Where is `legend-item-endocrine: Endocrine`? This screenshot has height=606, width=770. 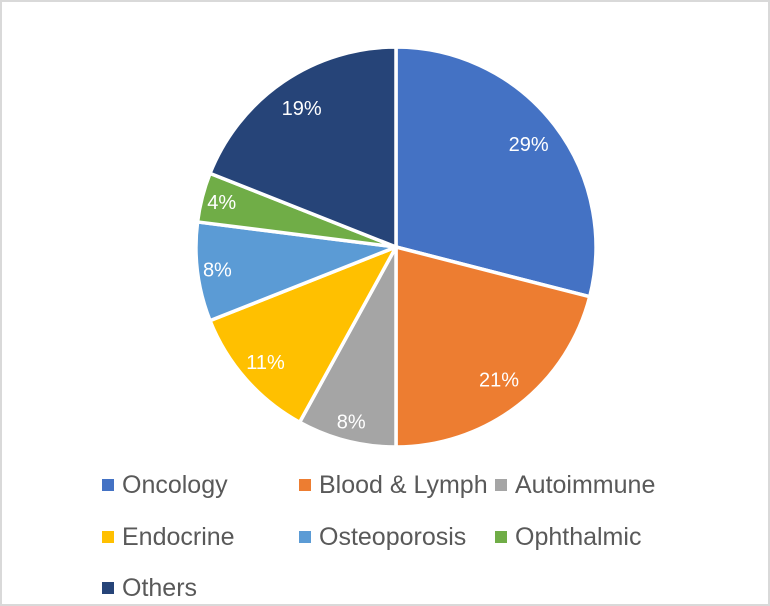 legend-item-endocrine: Endocrine is located at coordinates (168, 537).